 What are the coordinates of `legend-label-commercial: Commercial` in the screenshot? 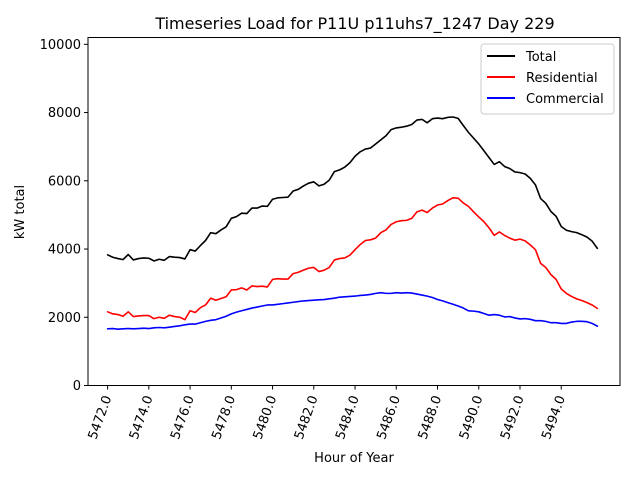 It's located at (565, 99).